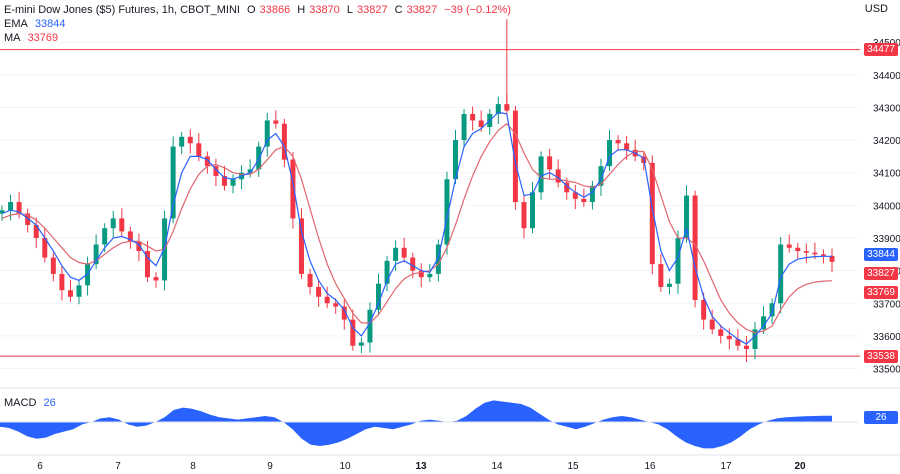 The height and width of the screenshot is (474, 900). Describe the element at coordinates (40, 466) in the screenshot. I see `x-tick-label: 6` at that location.